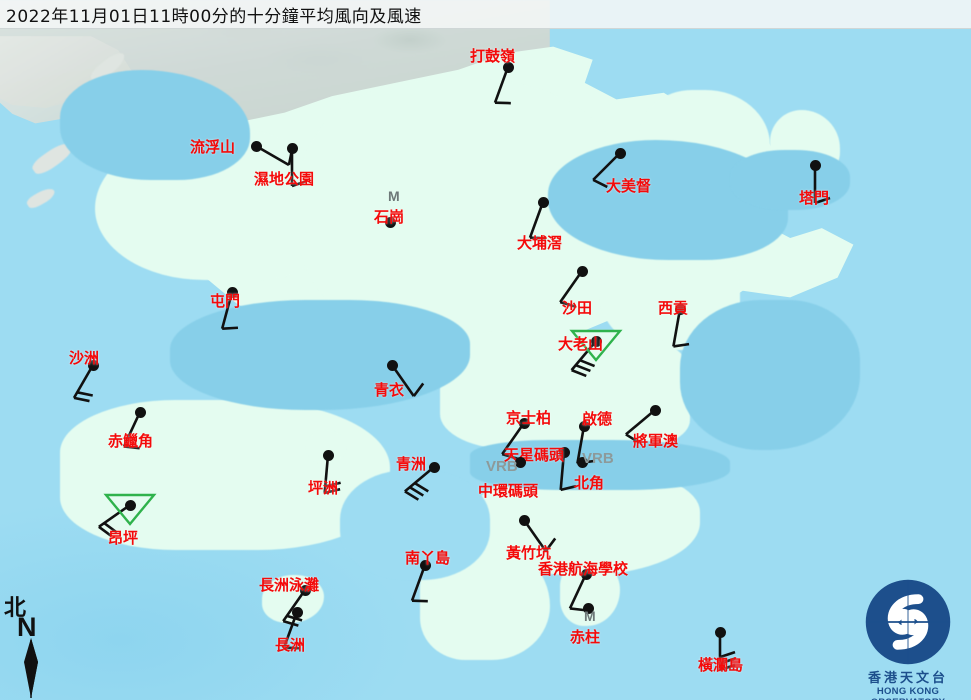 The width and height of the screenshot is (971, 700). What do you see at coordinates (323, 488) in the screenshot?
I see `station-label: 坪洲` at bounding box center [323, 488].